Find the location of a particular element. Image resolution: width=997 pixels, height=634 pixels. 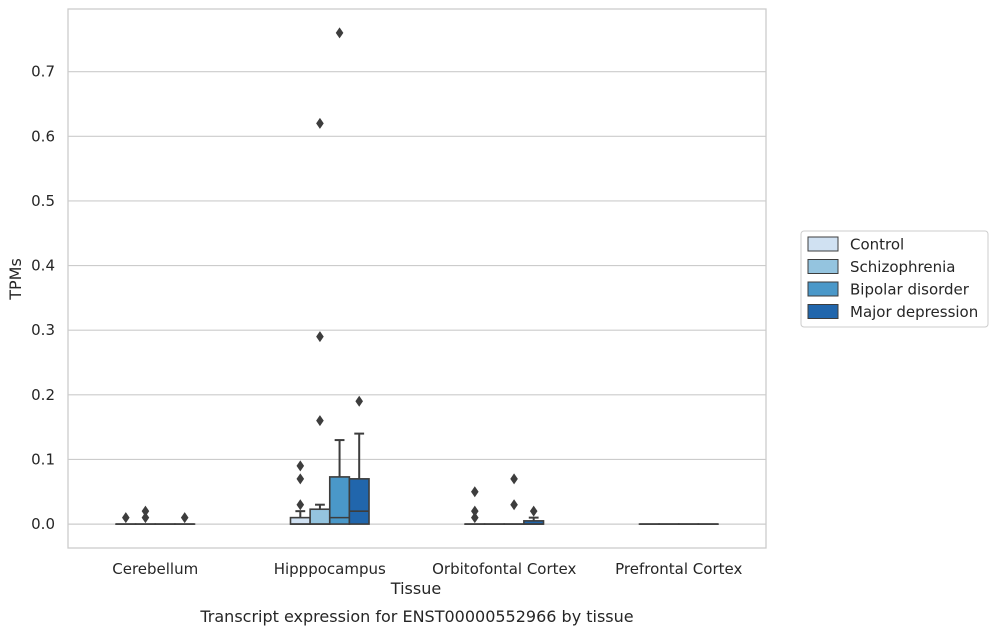

y-tick-label: 0.6 is located at coordinates (43, 136).